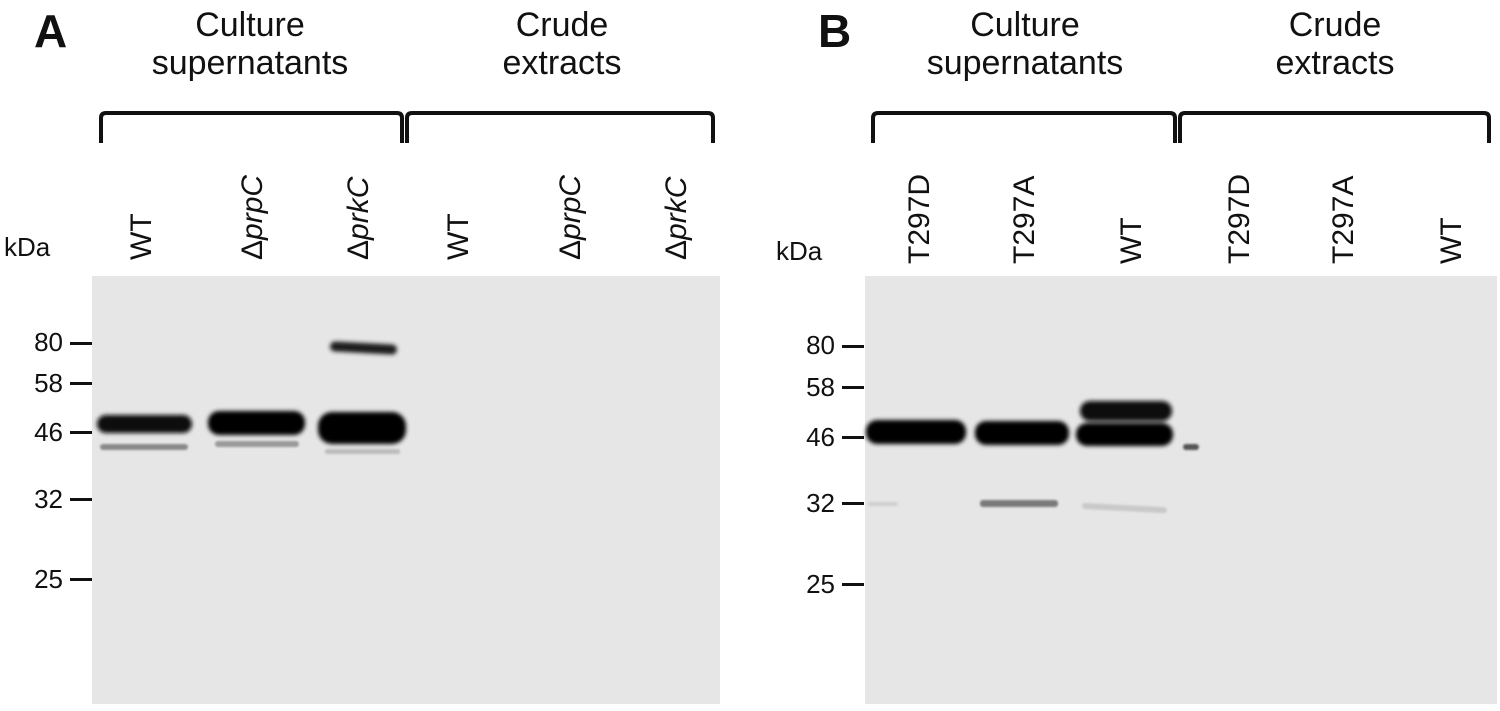 This screenshot has width=1500, height=711. Describe the element at coordinates (820, 503) in the screenshot. I see `panel-b-marker-32: 32` at that location.